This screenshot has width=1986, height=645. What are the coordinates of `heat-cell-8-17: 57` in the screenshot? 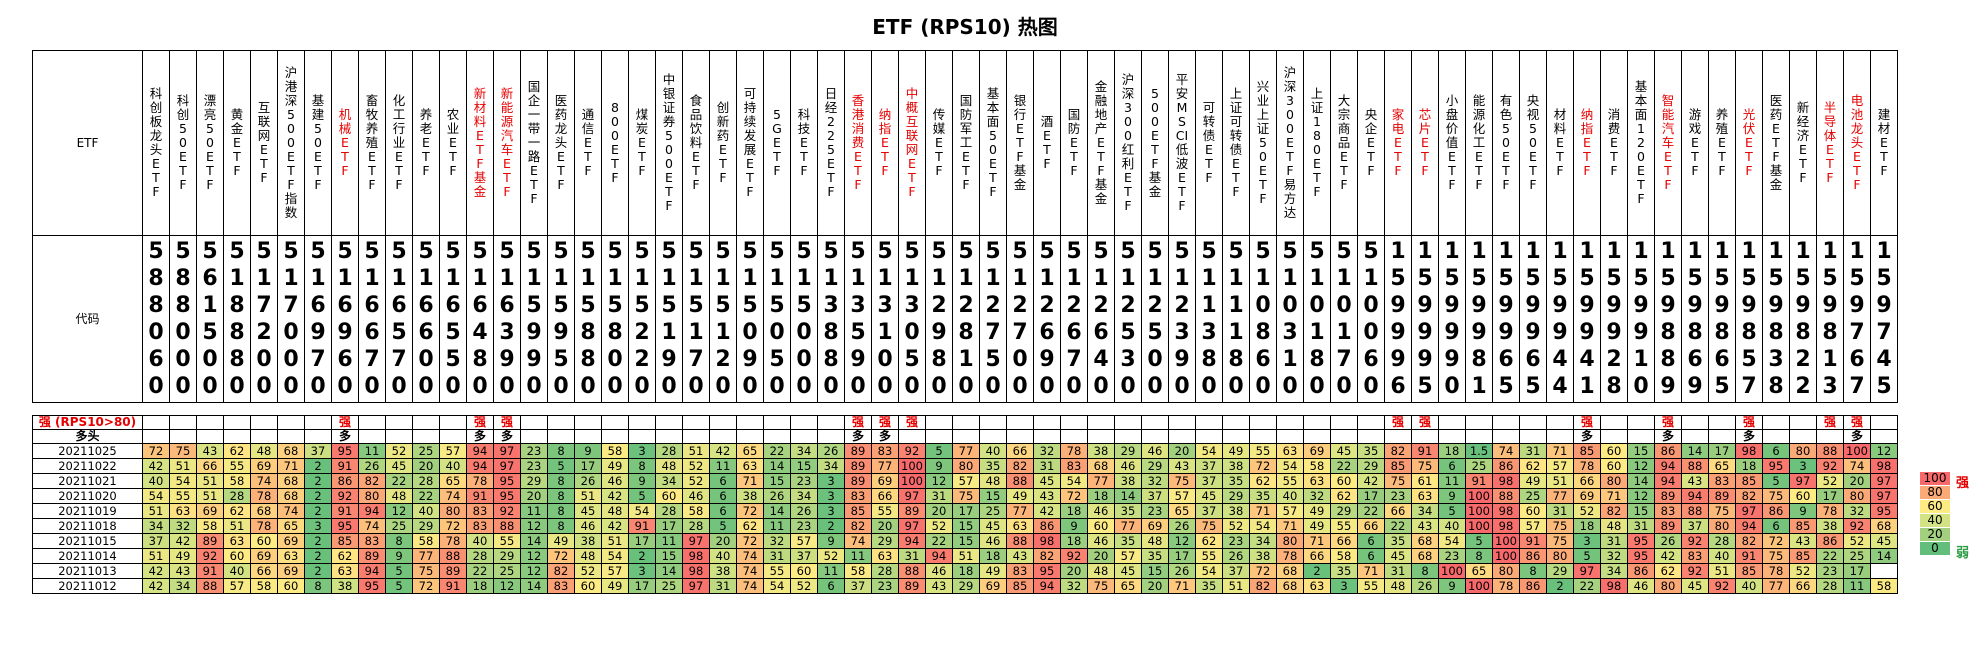 It's located at (615, 571).